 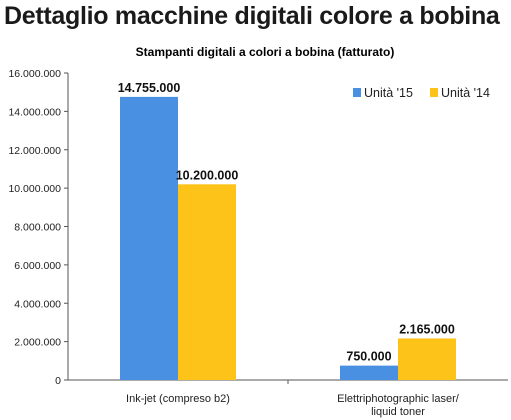 I want to click on chart-legend: Unità '15 Unità '14, so click(x=421, y=93).